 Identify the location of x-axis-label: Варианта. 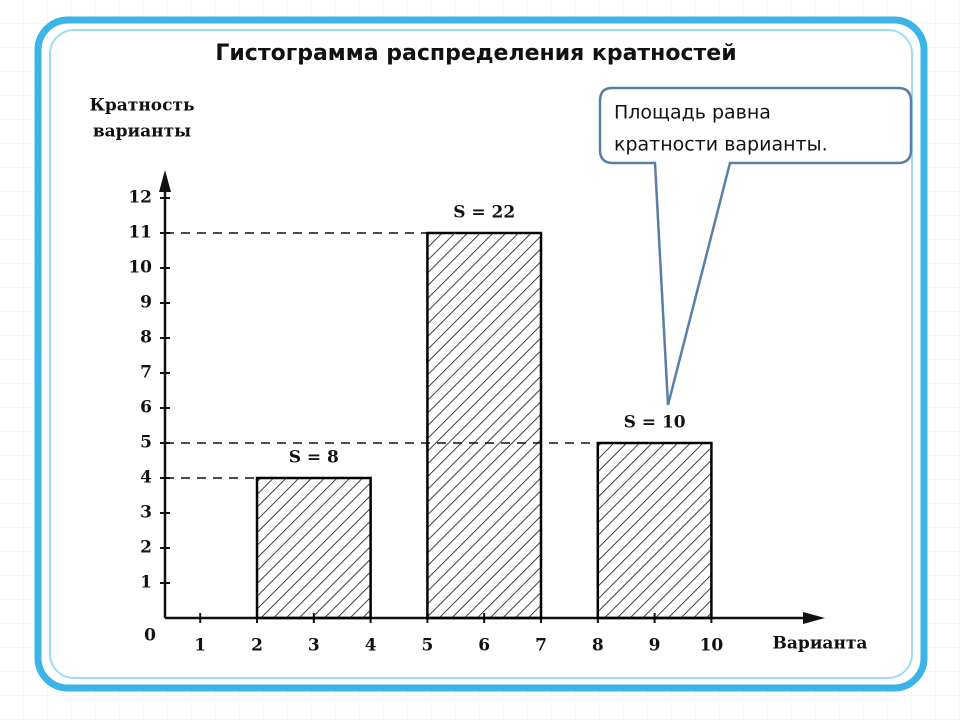
(820, 644).